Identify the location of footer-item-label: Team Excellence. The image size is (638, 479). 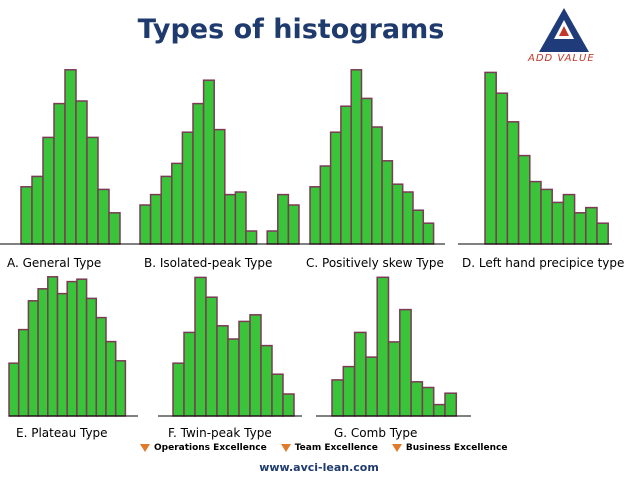
(336, 448).